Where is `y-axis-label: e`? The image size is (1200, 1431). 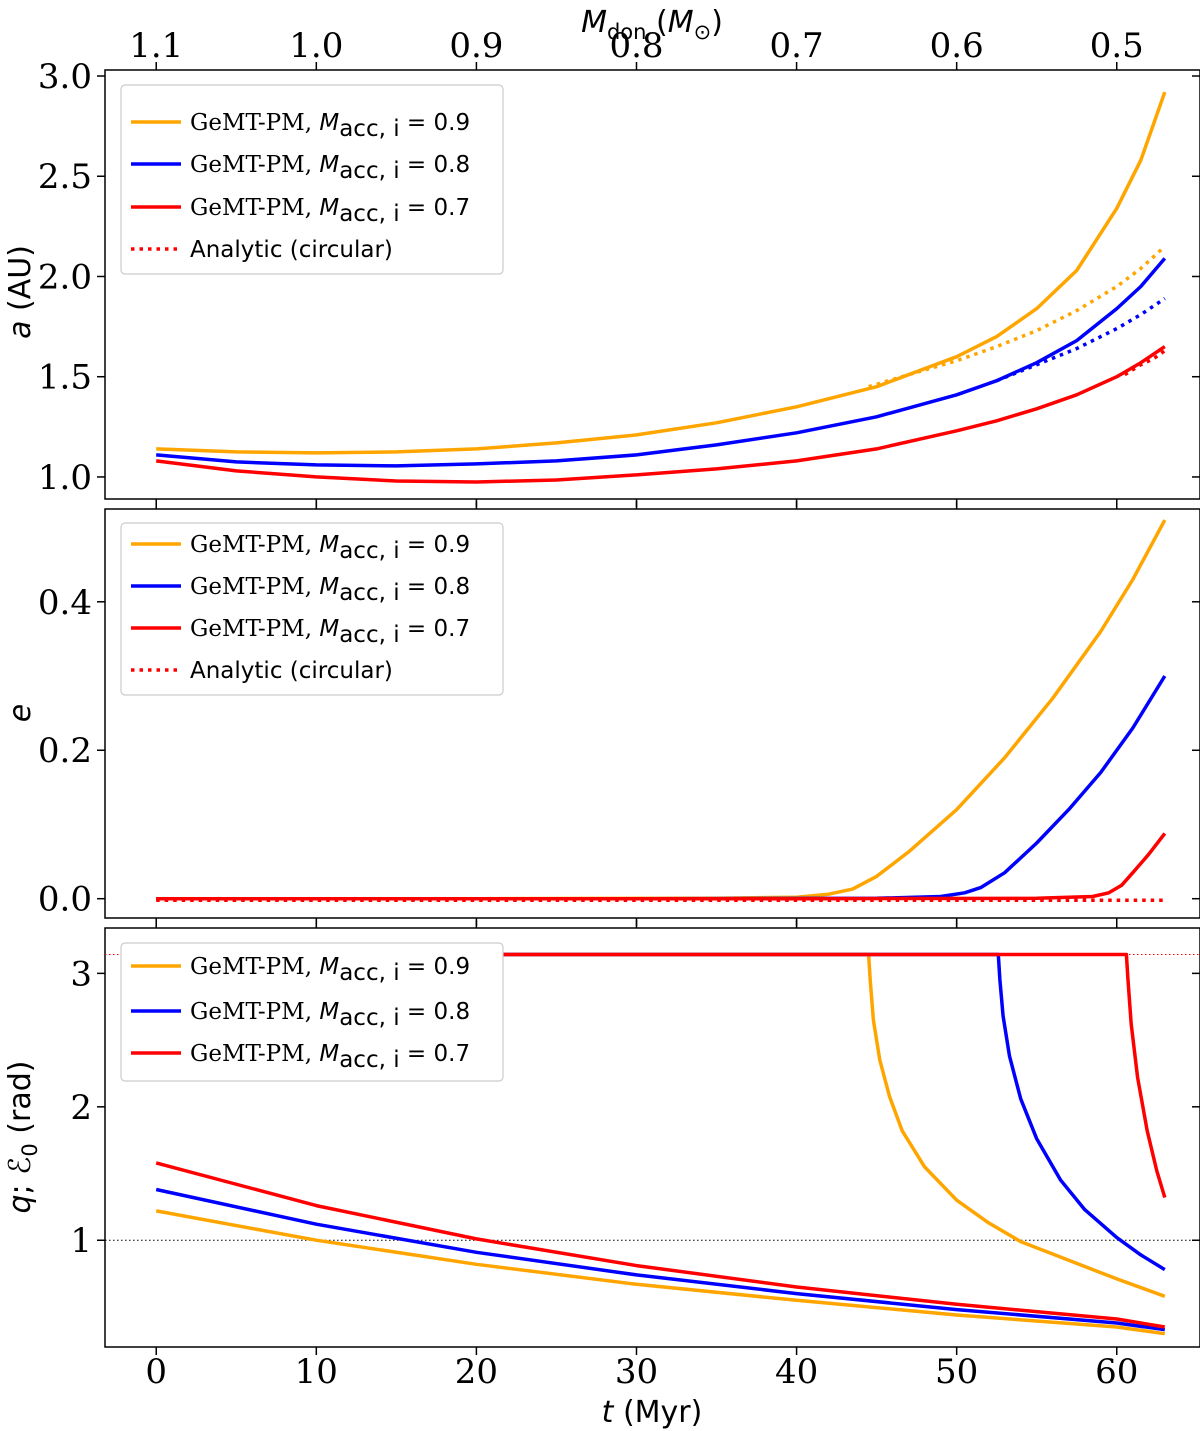
y-axis-label: e is located at coordinates (20, 713).